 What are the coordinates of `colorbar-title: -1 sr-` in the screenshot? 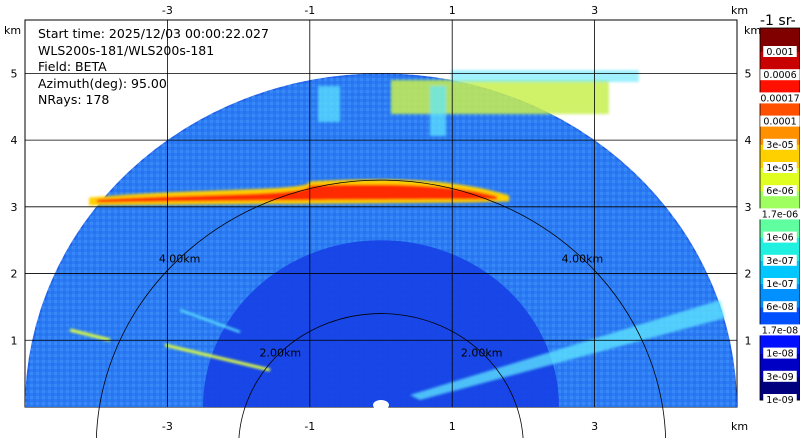 It's located at (778, 21).